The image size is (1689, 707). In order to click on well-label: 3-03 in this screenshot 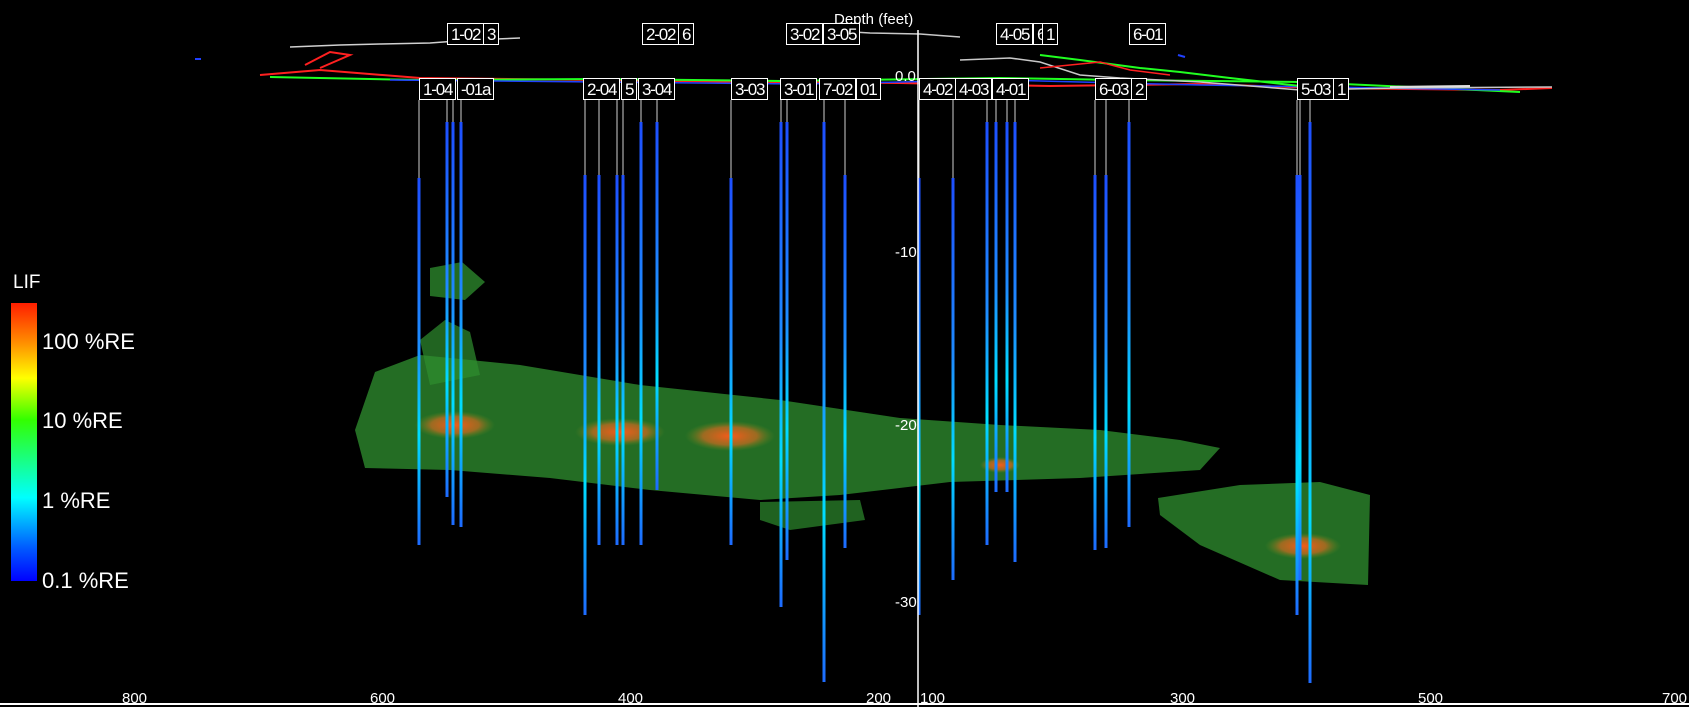, I will do `click(750, 89)`.